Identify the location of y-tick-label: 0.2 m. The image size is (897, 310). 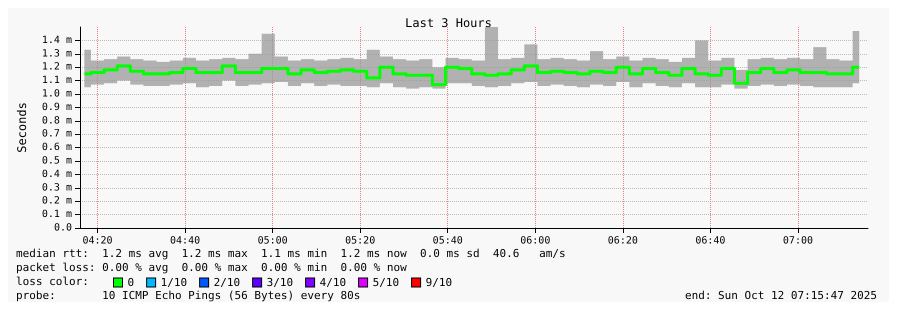
(57, 201).